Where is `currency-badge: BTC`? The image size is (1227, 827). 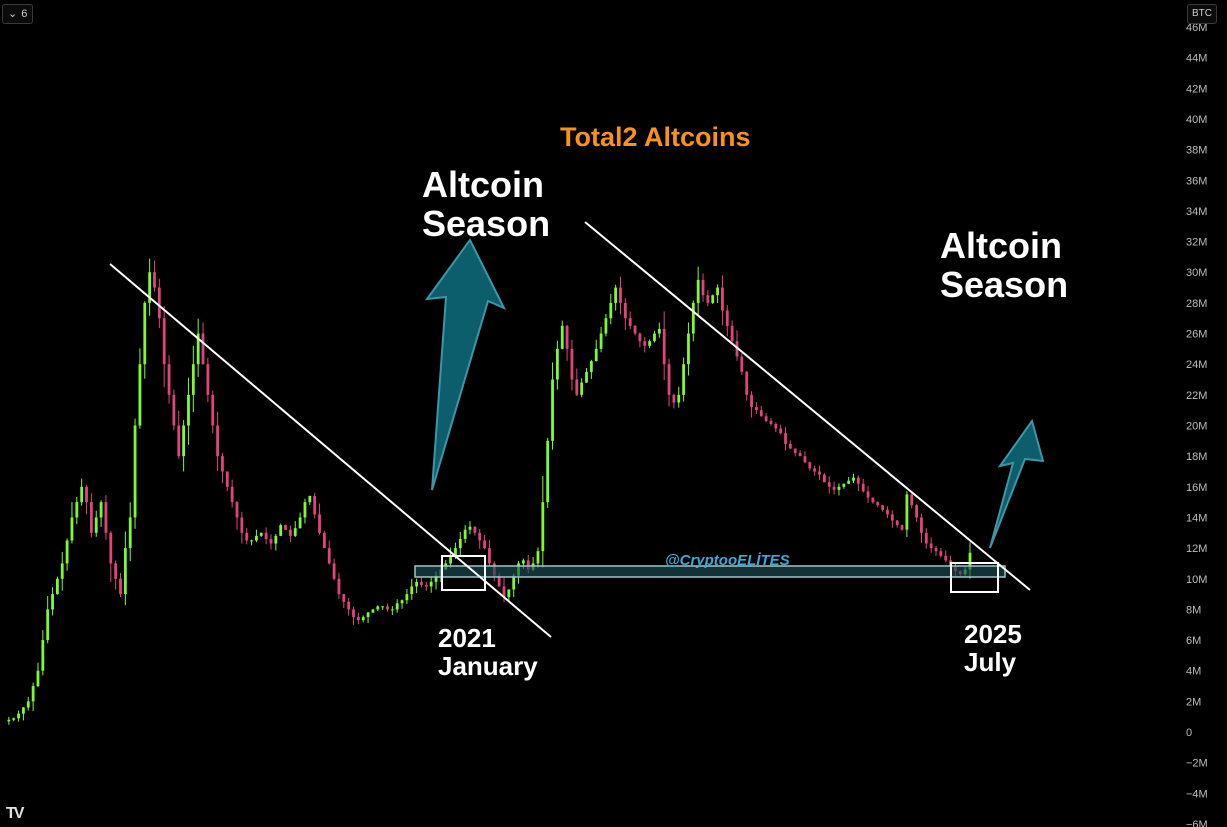 currency-badge: BTC is located at coordinates (1202, 14).